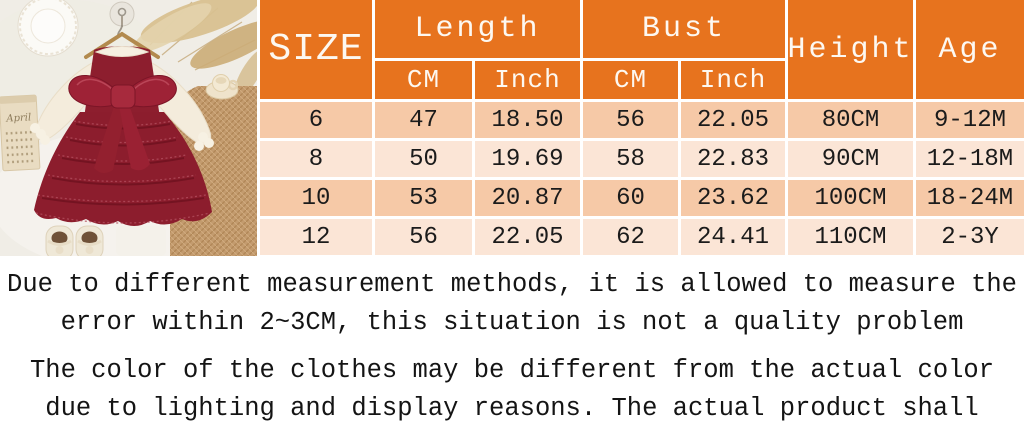 The image size is (1024, 437). I want to click on row-2-bust-cm: 60, so click(630, 198).